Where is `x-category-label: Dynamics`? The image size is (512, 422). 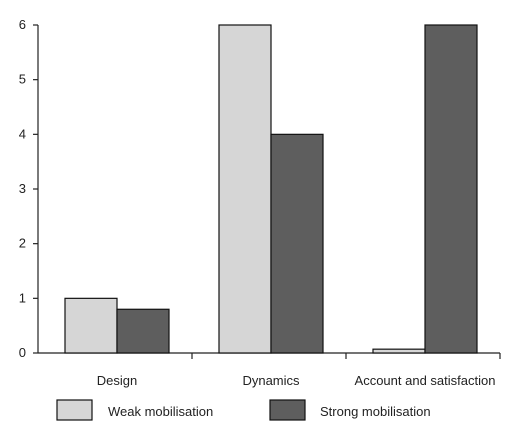
x-category-label: Dynamics is located at coordinates (271, 380).